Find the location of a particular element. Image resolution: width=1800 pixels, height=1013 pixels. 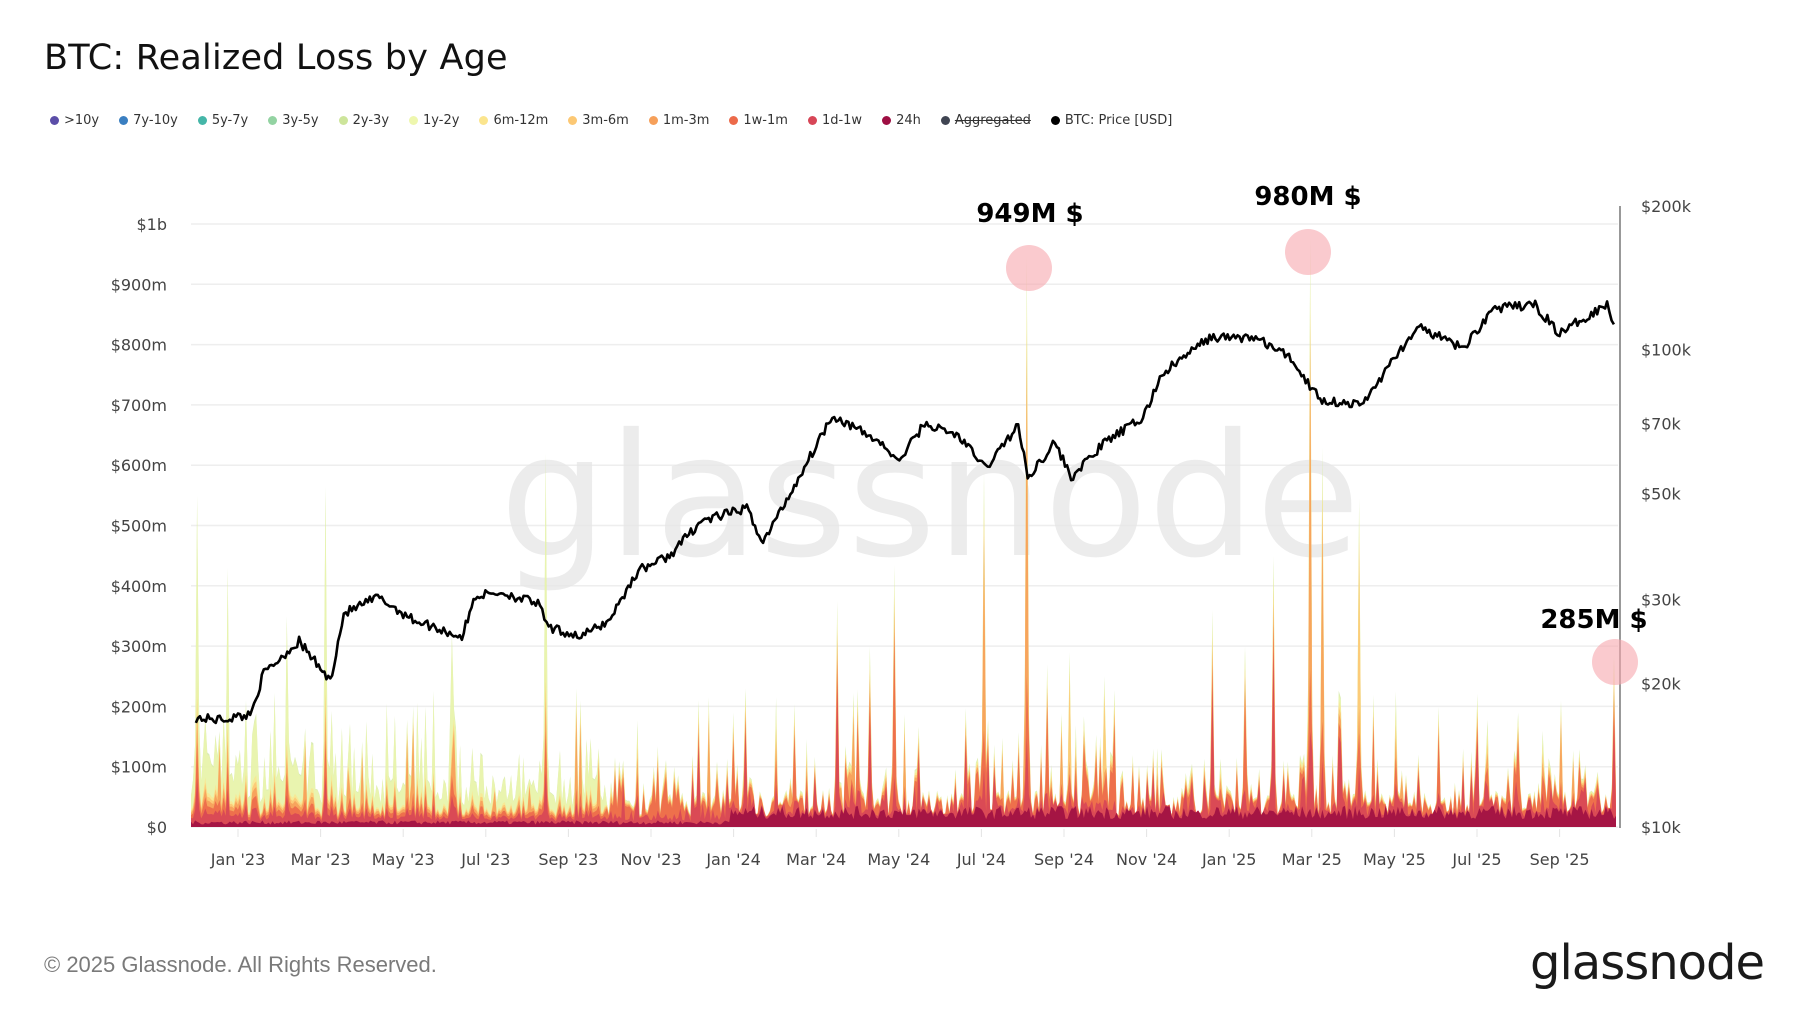

legend-label: 1y-2y is located at coordinates (441, 120).